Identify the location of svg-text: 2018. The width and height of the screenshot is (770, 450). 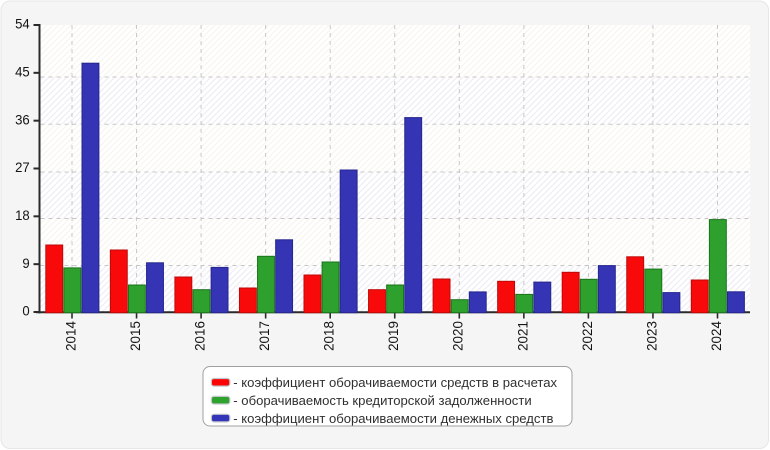
(329, 336).